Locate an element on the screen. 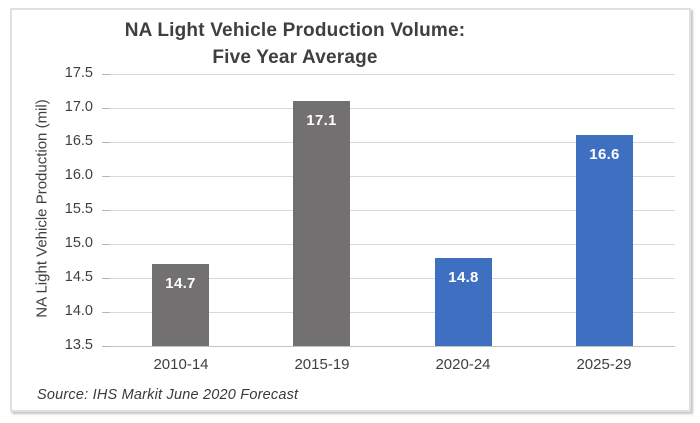  y-tick-label: 15.5 is located at coordinates (78, 209).